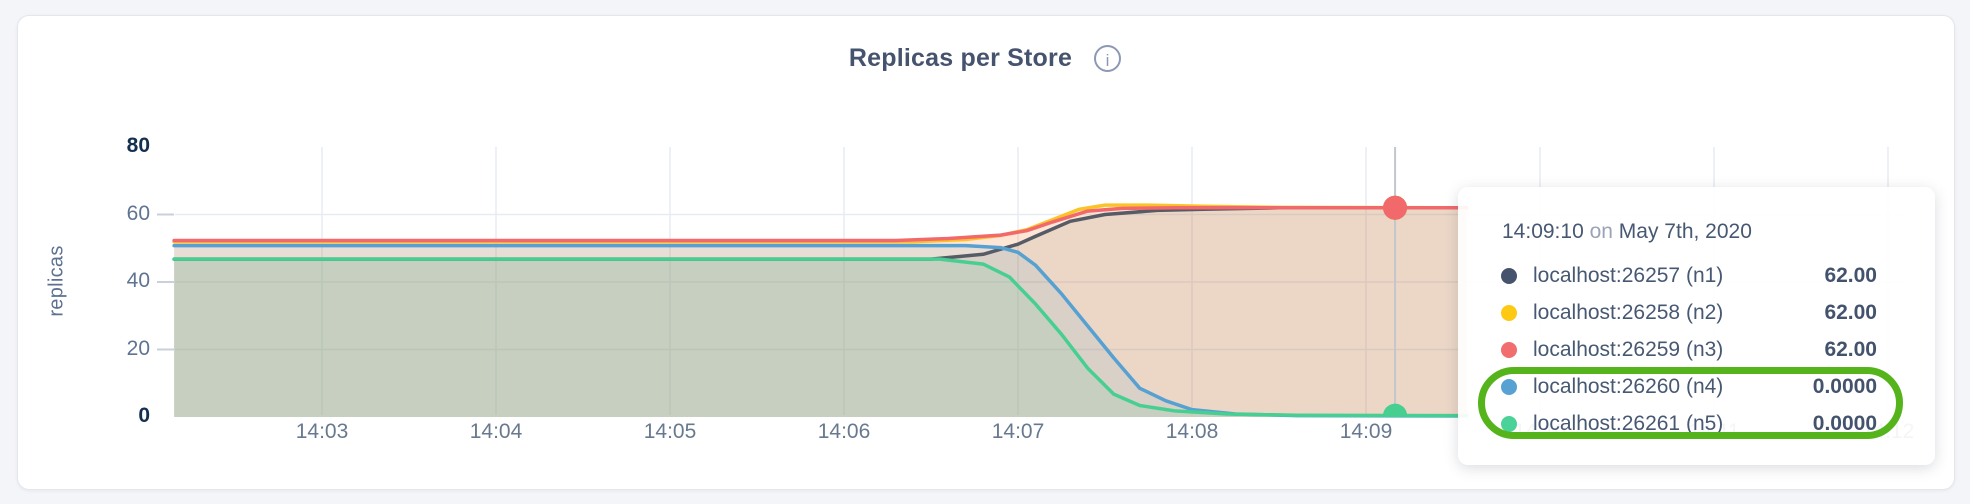  I want to click on y-tick-label: 40, so click(138, 280).